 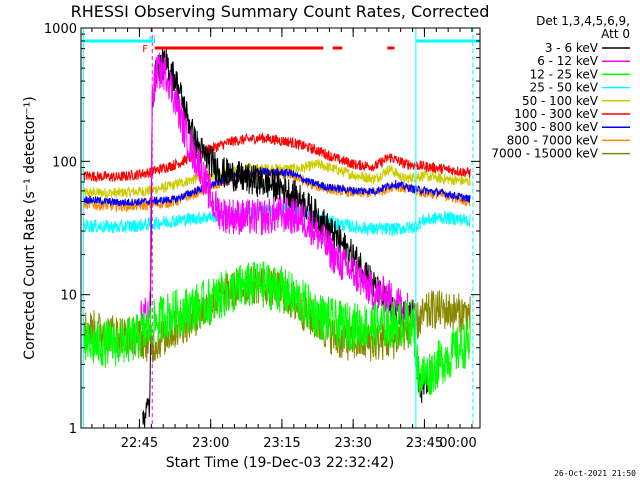 What do you see at coordinates (30, 227) in the screenshot?
I see `y-axis-label: Corrected Count Rate (s⁻¹ detector⁻¹)` at bounding box center [30, 227].